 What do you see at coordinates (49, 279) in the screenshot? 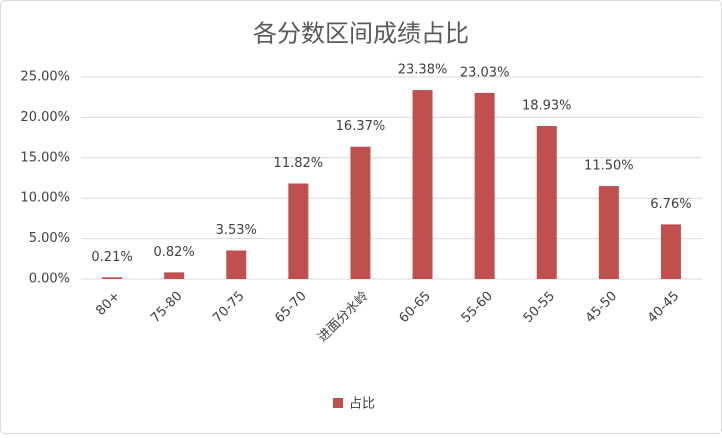
I see `y-tick-label: 0.00%` at bounding box center [49, 279].